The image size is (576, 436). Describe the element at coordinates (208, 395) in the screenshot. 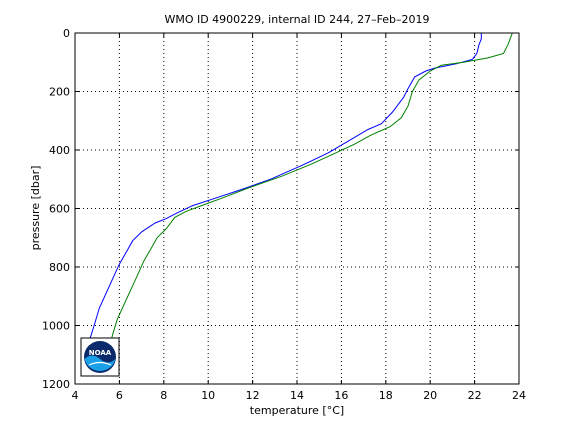

I see `x-tick-label: 10` at that location.